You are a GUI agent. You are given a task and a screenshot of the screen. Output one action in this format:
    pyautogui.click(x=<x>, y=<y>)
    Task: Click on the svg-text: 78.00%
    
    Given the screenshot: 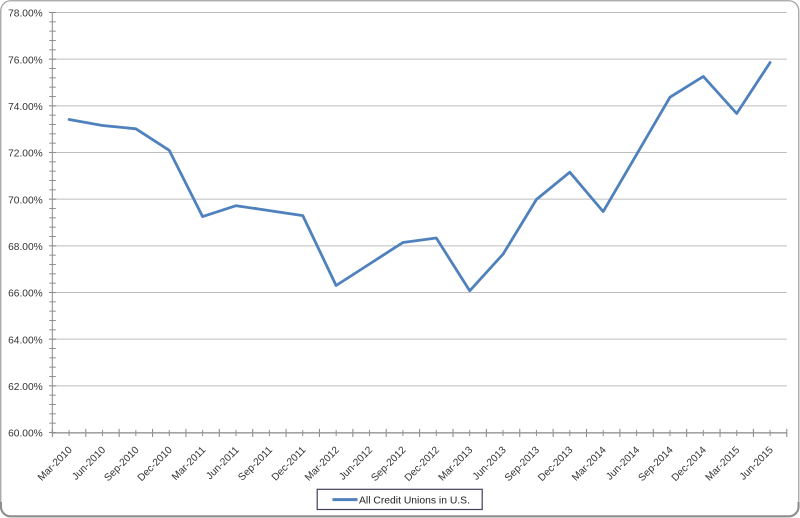 What is the action you would take?
    pyautogui.click(x=25, y=14)
    